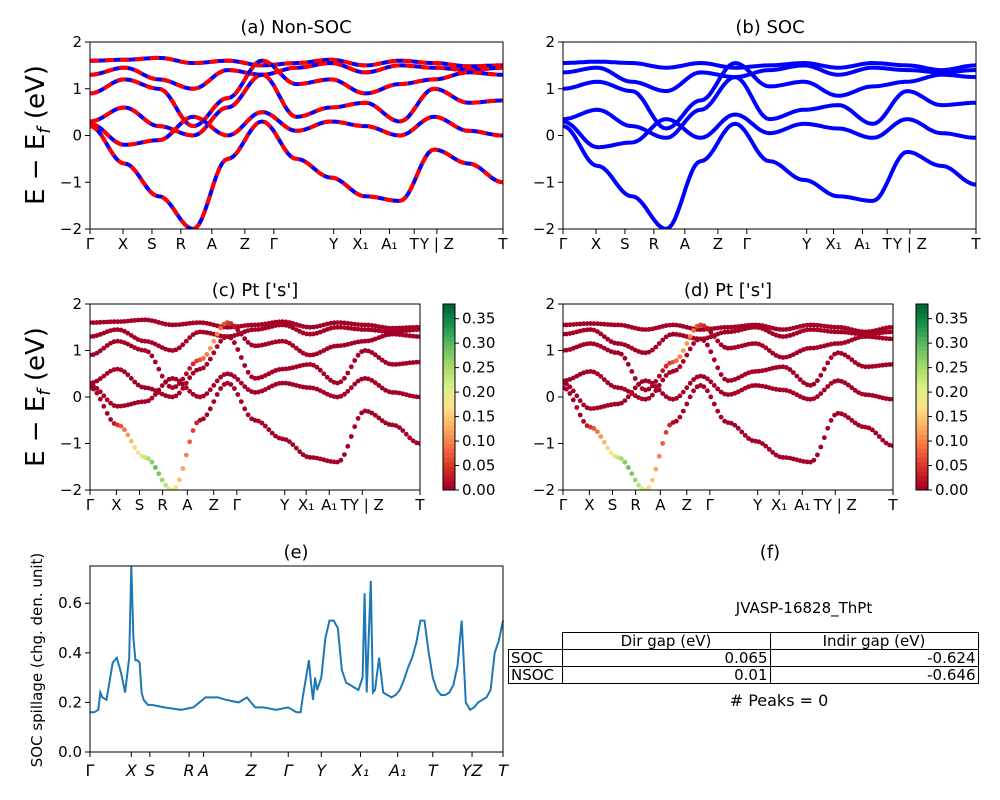  What do you see at coordinates (550, 397) in the screenshot?
I see `panel-d-ytick-label: 0` at bounding box center [550, 397].